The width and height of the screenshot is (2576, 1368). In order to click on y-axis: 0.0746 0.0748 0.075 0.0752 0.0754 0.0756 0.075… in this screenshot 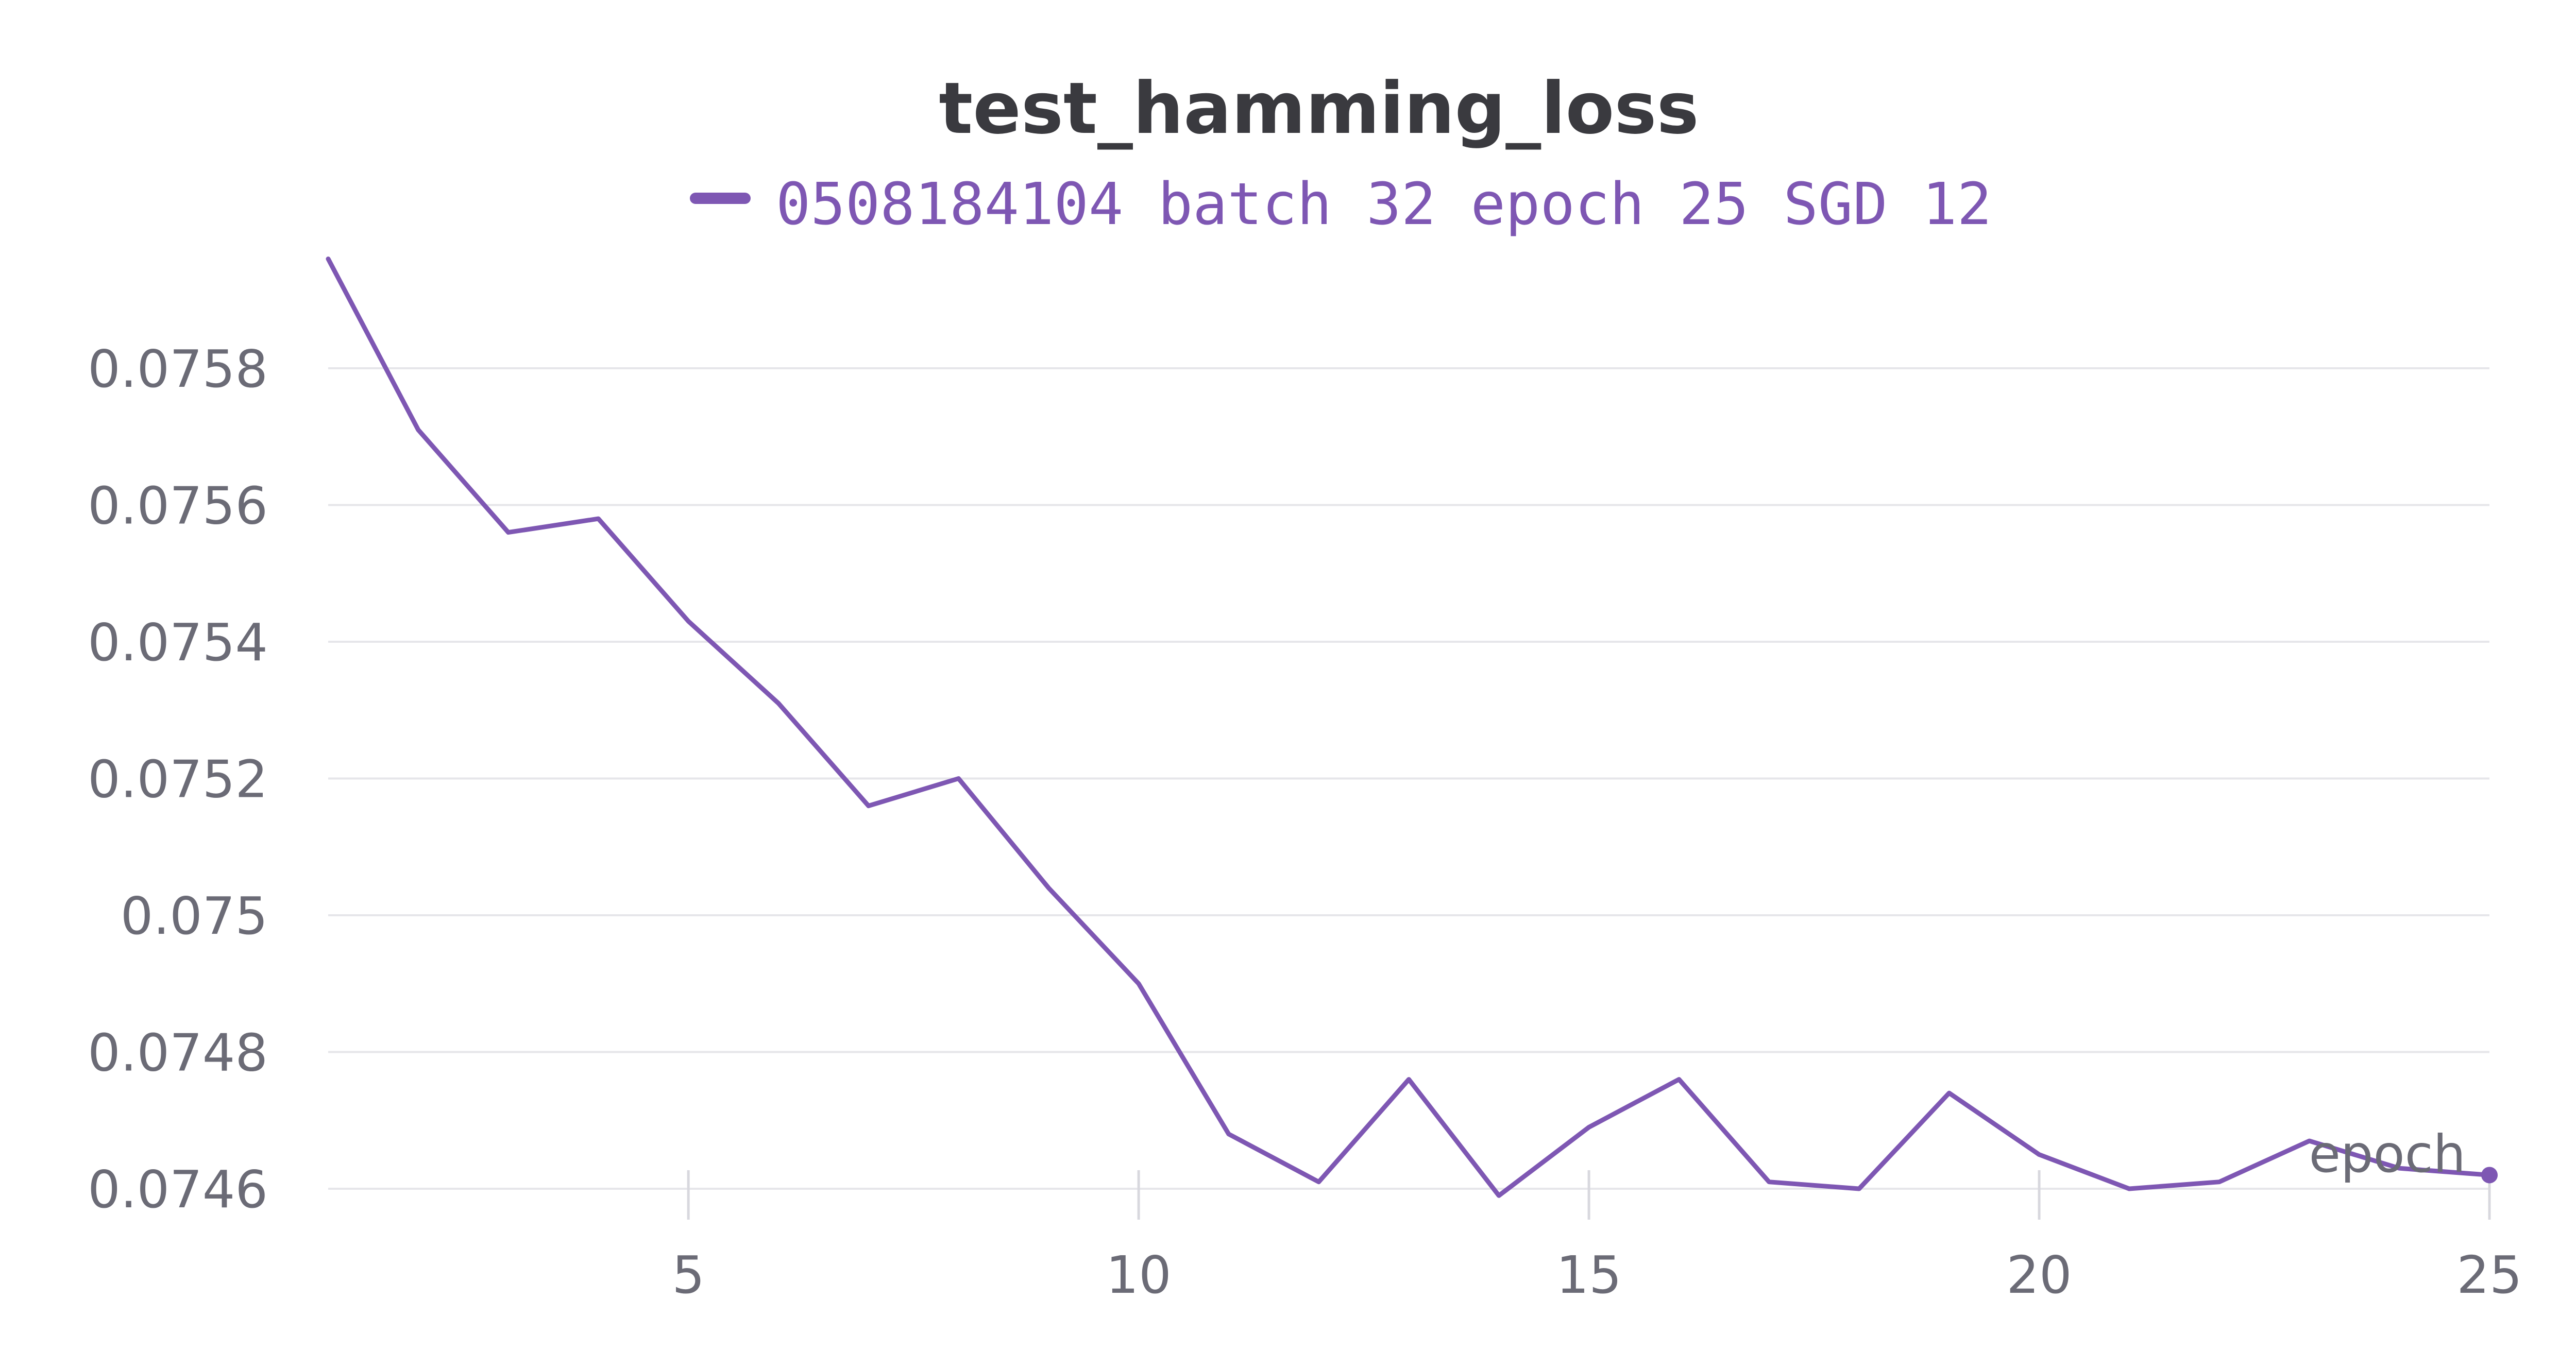, I will do `click(178, 779)`.